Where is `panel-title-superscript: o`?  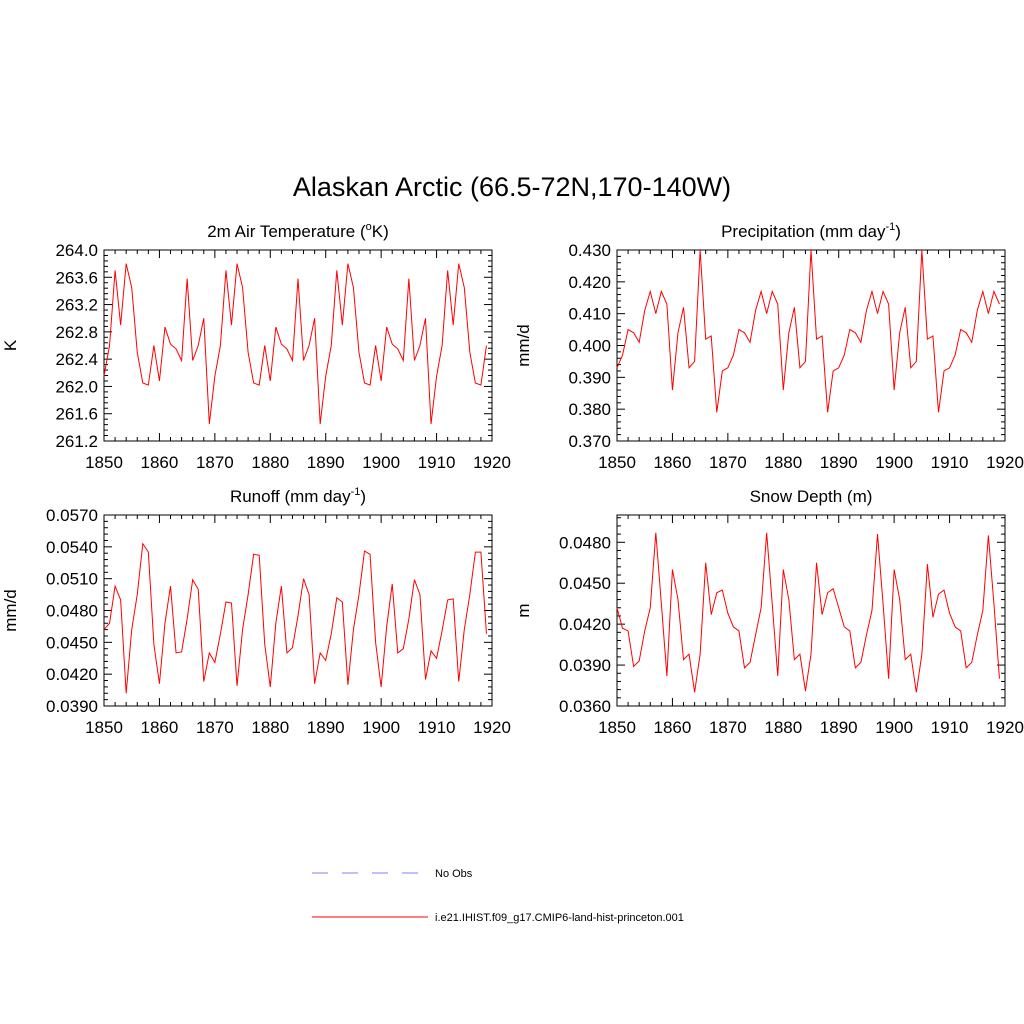
panel-title-superscript: o is located at coordinates (369, 227).